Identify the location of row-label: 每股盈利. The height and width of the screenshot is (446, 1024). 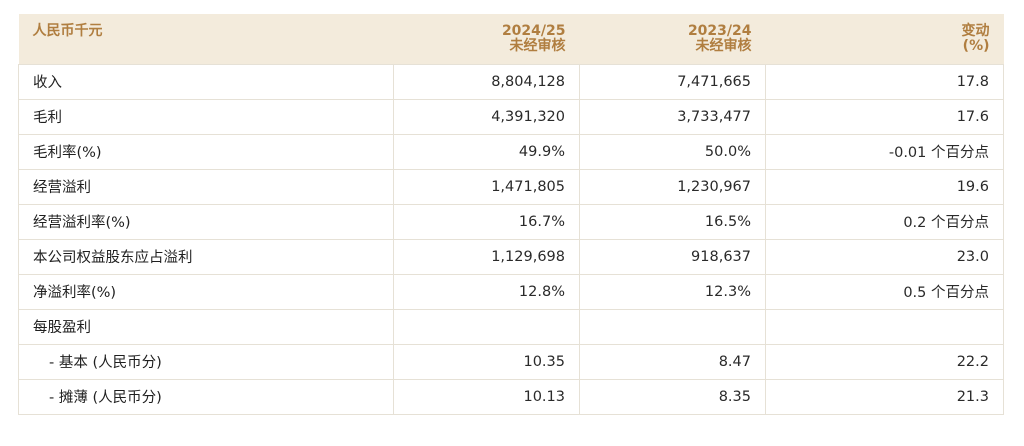
(206, 327).